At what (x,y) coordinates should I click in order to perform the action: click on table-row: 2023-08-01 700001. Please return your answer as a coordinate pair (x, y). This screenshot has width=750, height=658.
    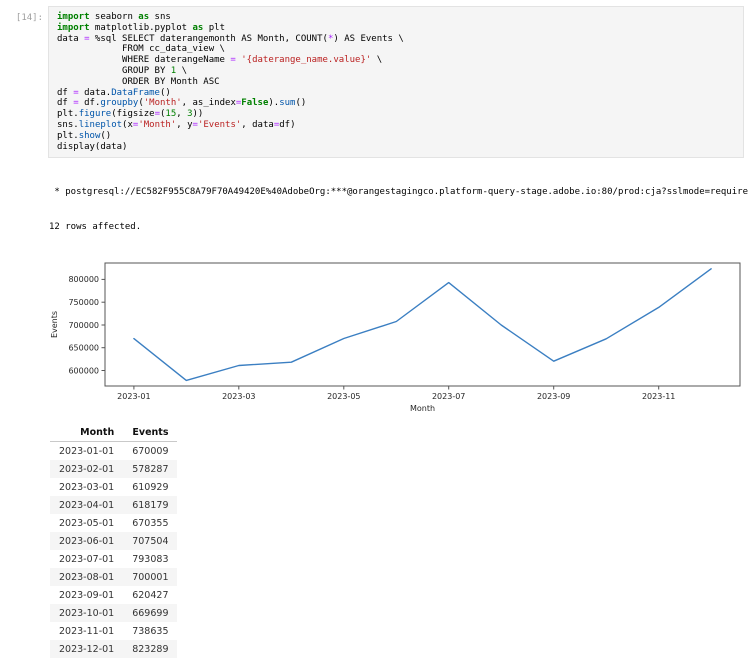
    Looking at the image, I should click on (114, 577).